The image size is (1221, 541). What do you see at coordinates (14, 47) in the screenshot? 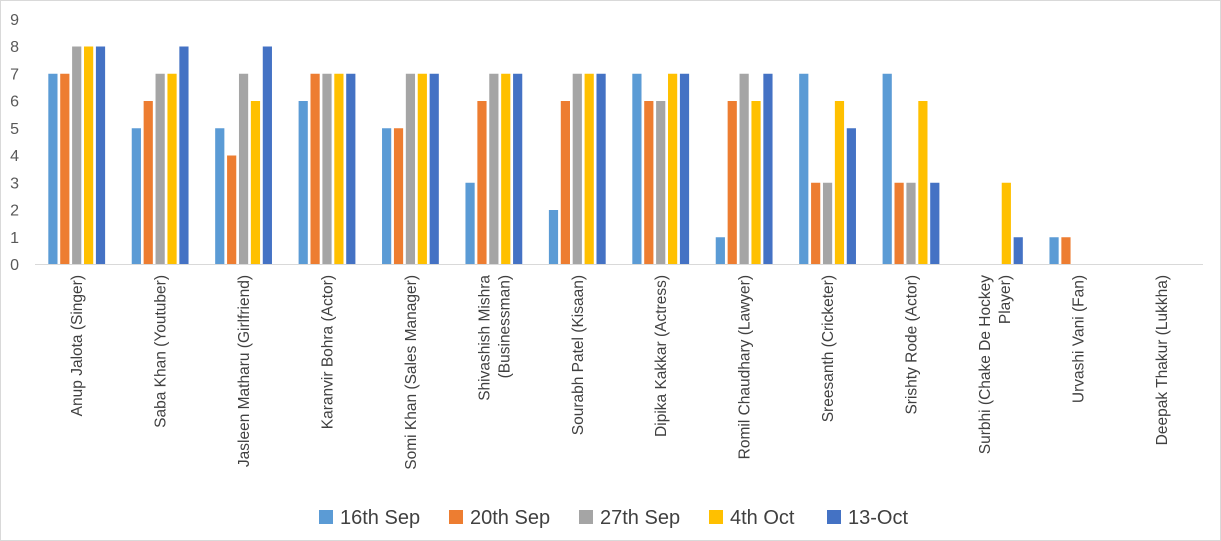
I see `y-tick-label: 8` at bounding box center [14, 47].